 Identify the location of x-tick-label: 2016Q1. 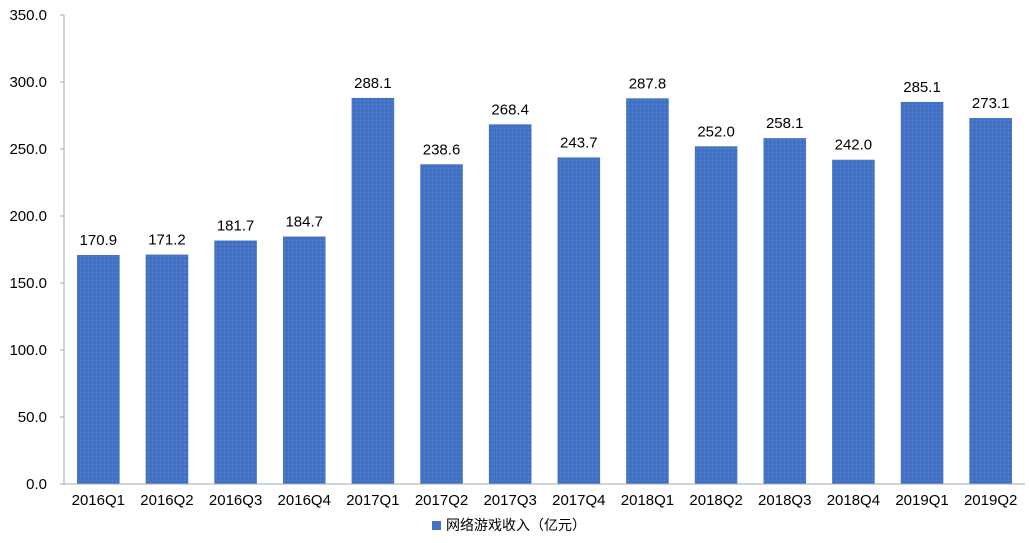
(98, 500).